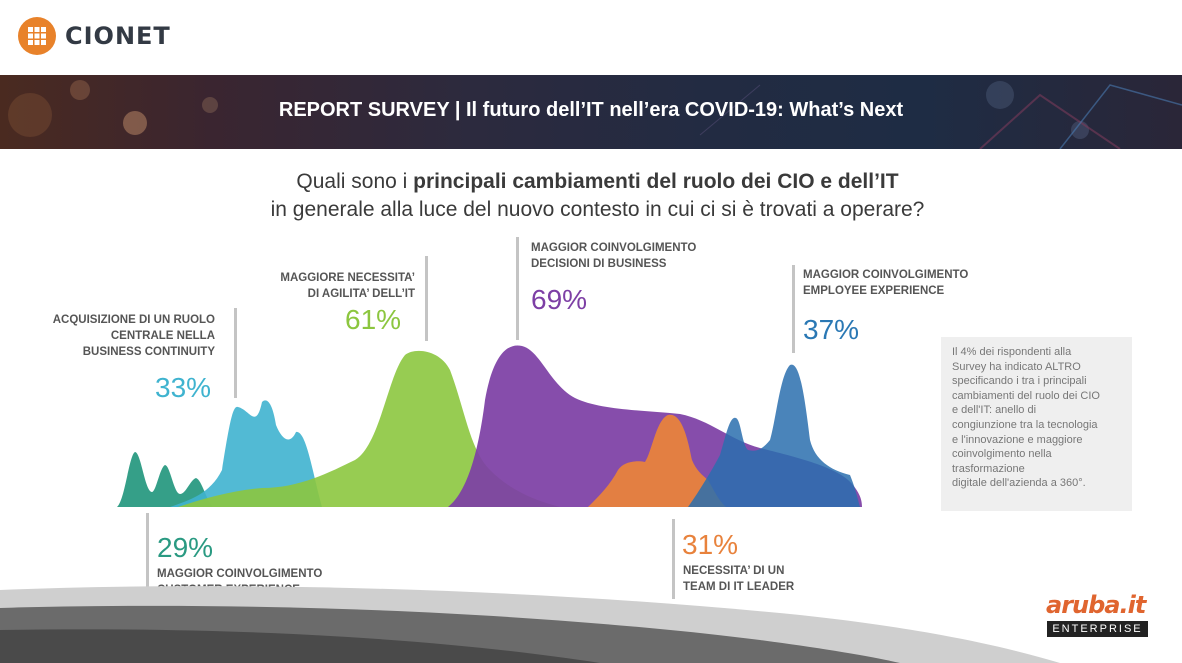 This screenshot has height=663, width=1182. Describe the element at coordinates (1017, 439) in the screenshot. I see `note-line: e l'innovazione e maggiore` at that location.